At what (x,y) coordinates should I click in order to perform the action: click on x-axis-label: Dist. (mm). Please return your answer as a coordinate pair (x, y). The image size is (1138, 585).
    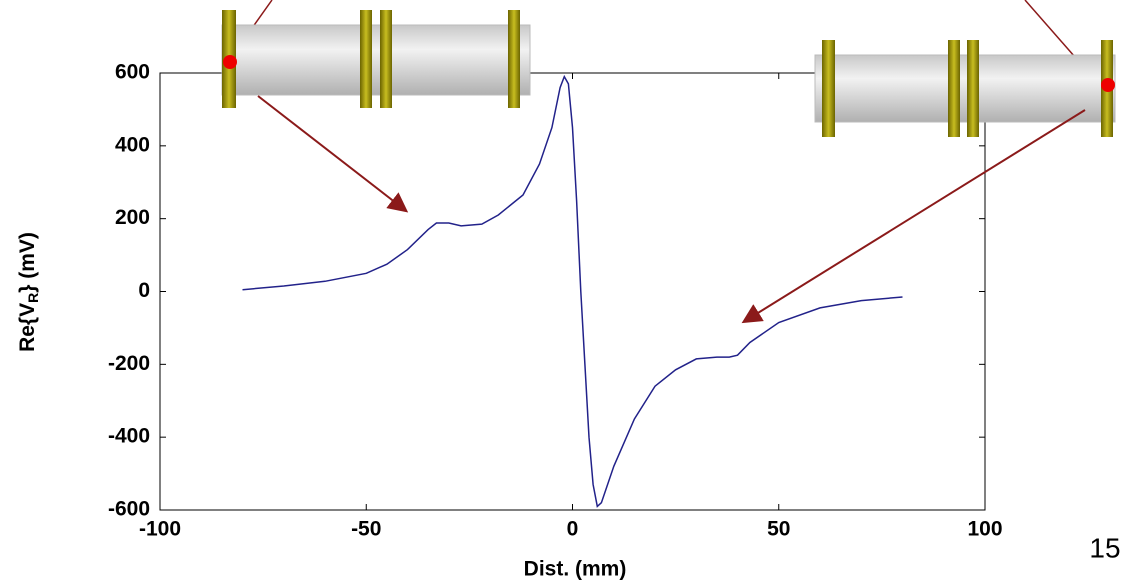
    Looking at the image, I should click on (575, 569).